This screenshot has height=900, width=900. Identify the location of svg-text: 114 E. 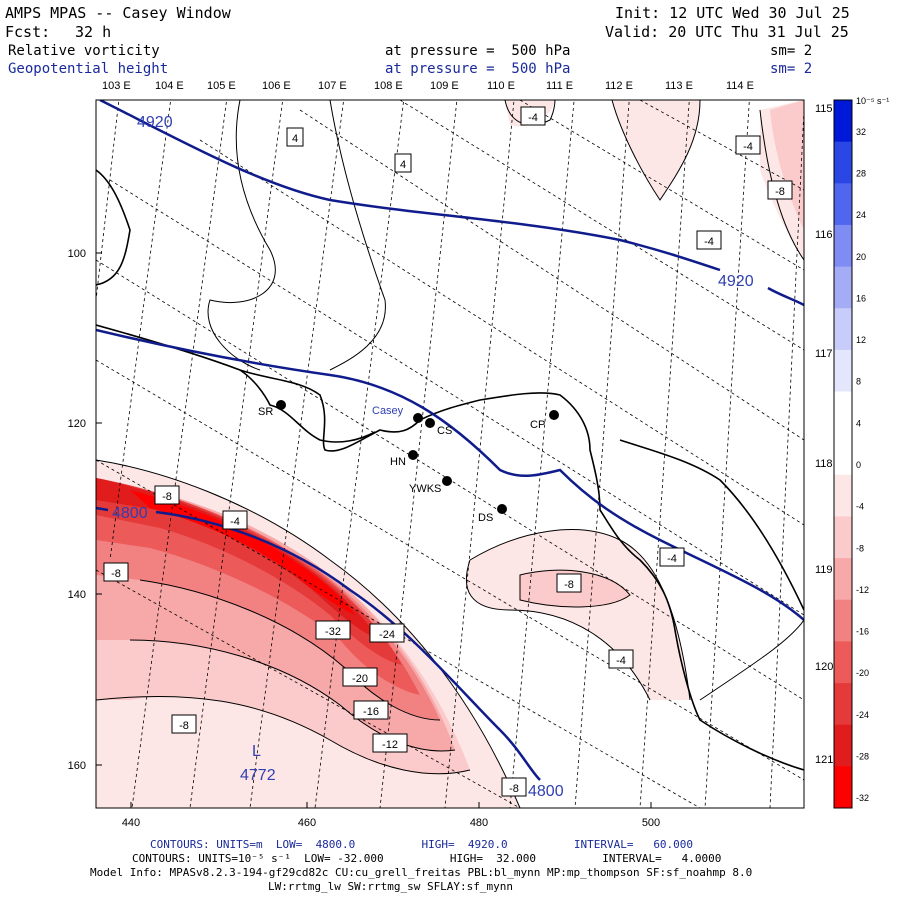
(740, 86).